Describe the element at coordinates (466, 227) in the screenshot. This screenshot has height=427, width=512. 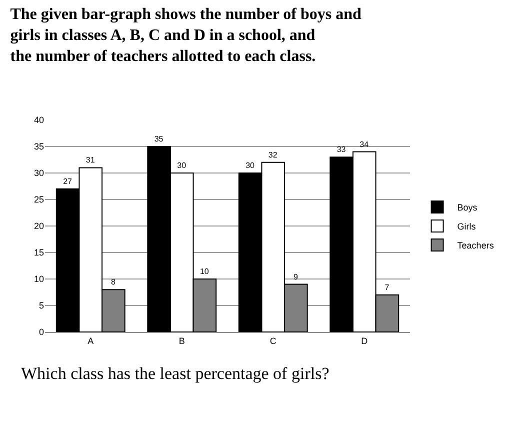
I see `legend-label: Girls` at that location.